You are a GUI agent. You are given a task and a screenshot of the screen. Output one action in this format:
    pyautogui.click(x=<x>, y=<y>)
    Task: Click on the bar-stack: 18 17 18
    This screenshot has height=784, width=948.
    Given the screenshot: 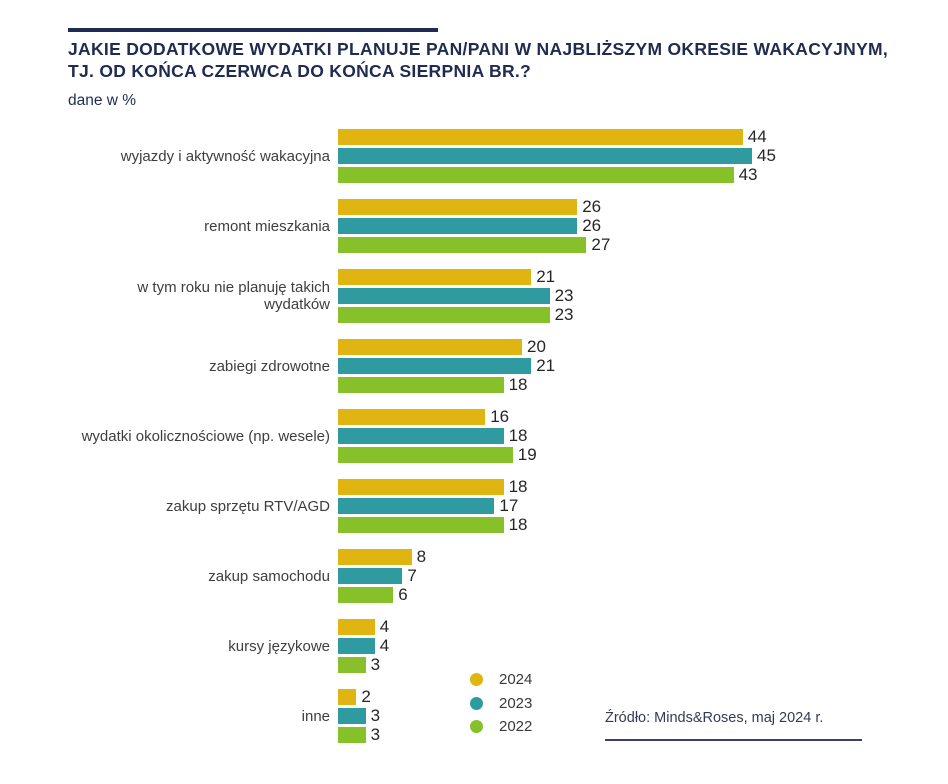 What is the action you would take?
    pyautogui.click(x=433, y=506)
    